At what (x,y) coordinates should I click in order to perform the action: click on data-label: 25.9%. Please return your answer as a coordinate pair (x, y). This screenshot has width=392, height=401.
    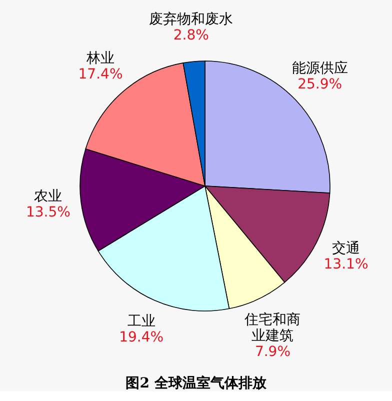
    Looking at the image, I should click on (320, 84).